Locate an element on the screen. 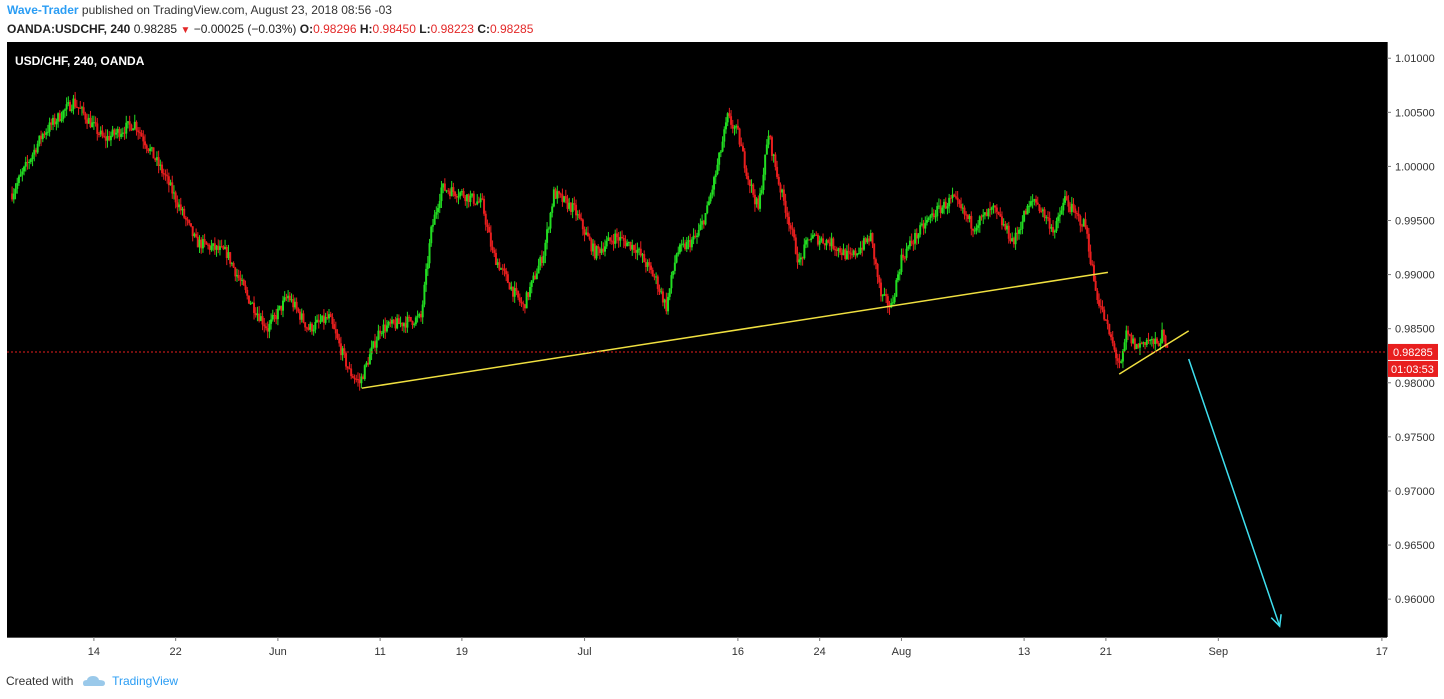  tradingview-link: TradingView is located at coordinates (145, 681).